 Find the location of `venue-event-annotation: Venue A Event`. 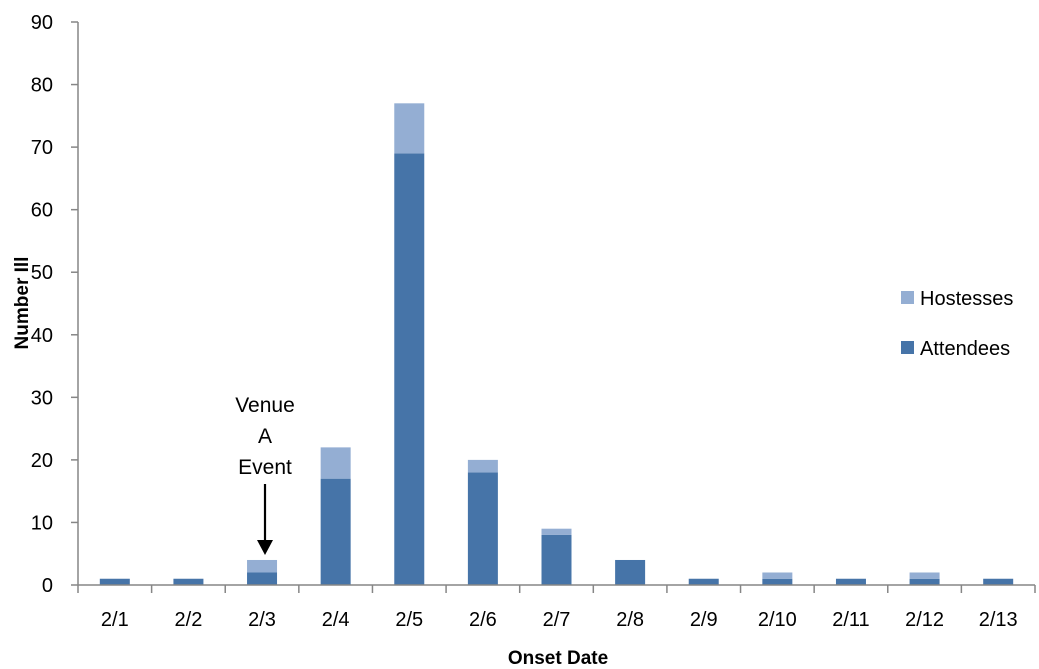

venue-event-annotation: Venue A Event is located at coordinates (265, 474).